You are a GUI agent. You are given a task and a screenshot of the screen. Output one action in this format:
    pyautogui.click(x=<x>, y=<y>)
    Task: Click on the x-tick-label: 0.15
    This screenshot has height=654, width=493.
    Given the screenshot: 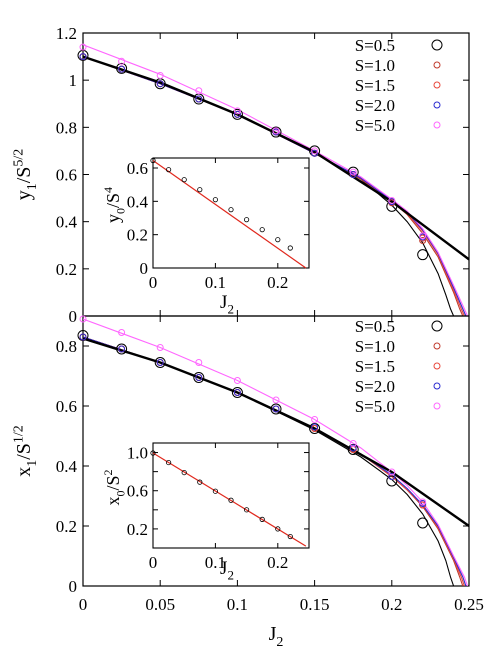 What is the action you would take?
    pyautogui.click(x=315, y=604)
    